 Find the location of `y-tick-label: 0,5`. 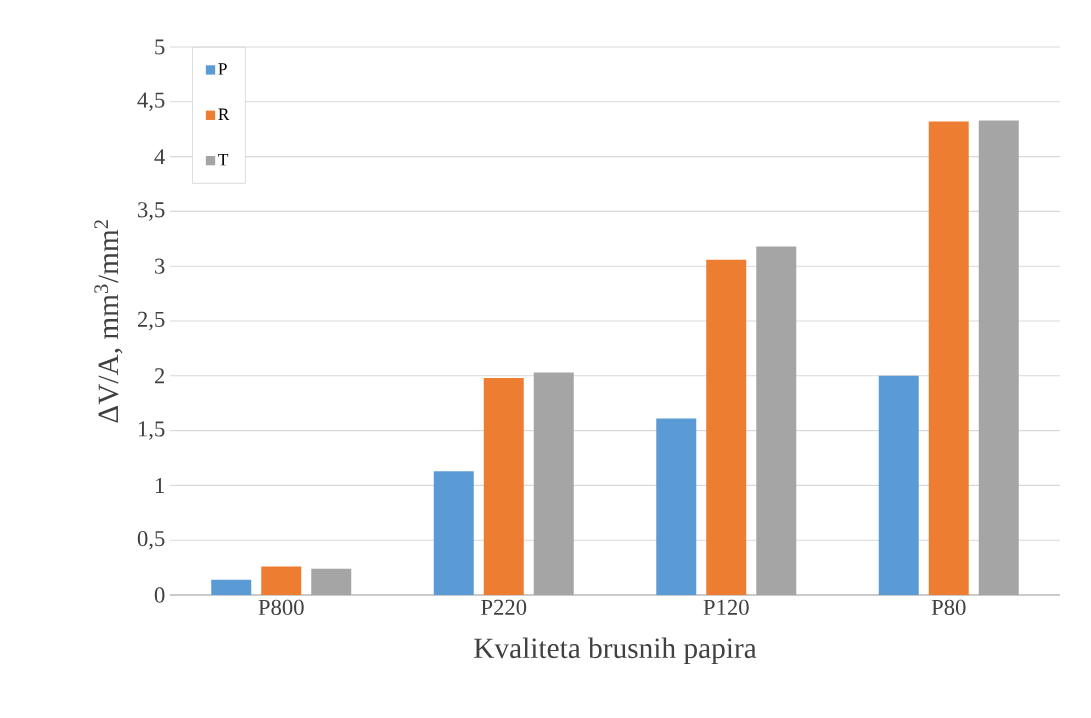

y-tick-label: 0,5 is located at coordinates (151, 540).